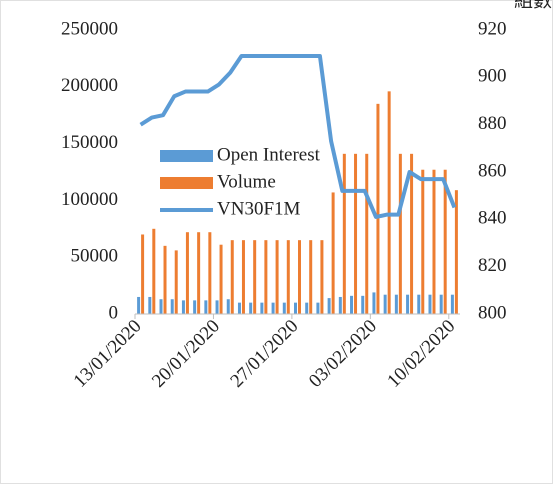 Image resolution: width=553 pixels, height=484 pixels. I want to click on y-tick-label: 200000, so click(89, 85).